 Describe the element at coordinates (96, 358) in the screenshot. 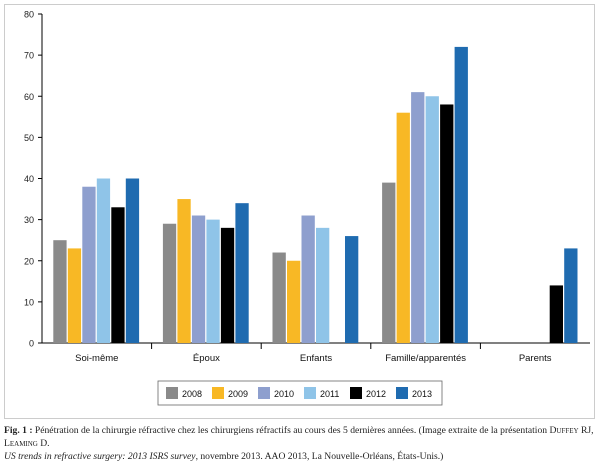

I see `x-category-label: Soi-même` at that location.